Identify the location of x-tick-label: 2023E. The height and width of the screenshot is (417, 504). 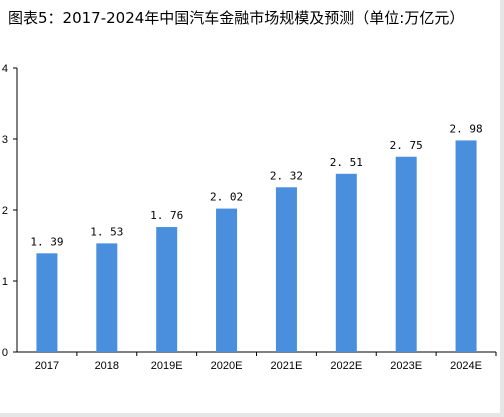
(406, 366).